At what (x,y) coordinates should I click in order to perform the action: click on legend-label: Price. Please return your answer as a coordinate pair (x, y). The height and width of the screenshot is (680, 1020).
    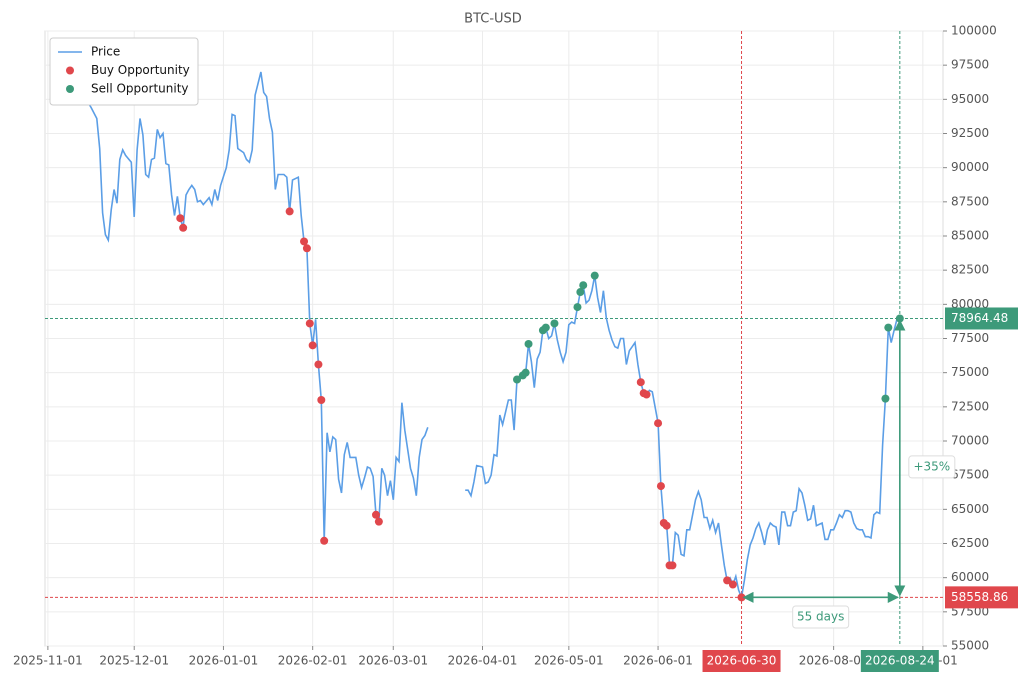
    Looking at the image, I should click on (105, 52).